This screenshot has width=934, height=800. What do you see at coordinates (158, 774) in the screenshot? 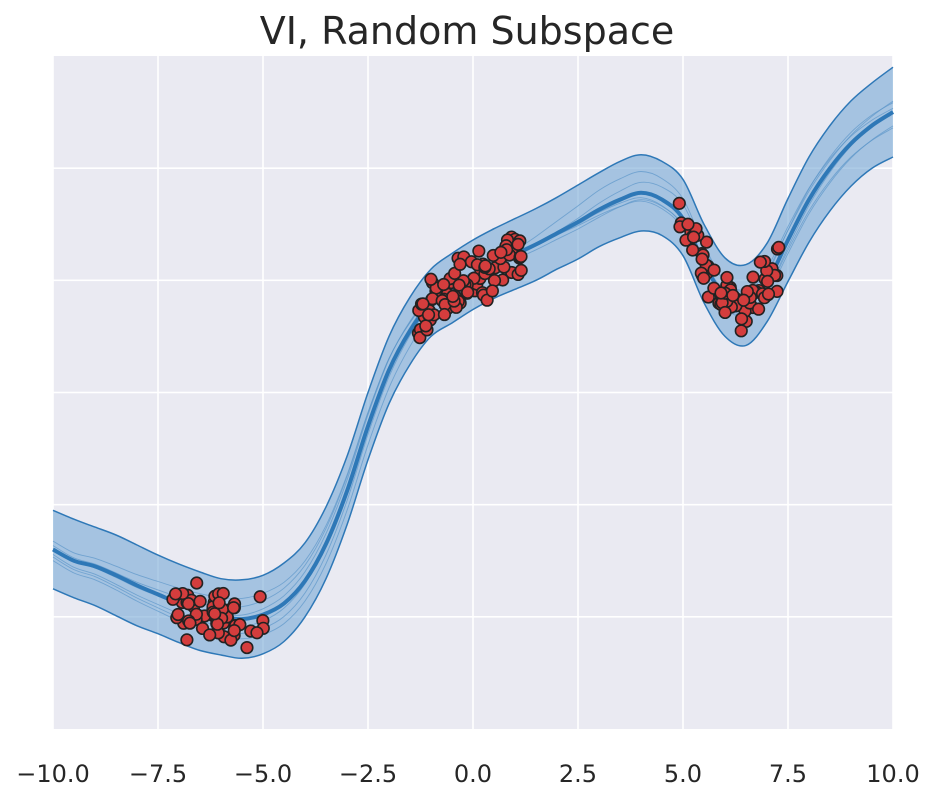
I see `x-tick-label: −7.5` at bounding box center [158, 774].